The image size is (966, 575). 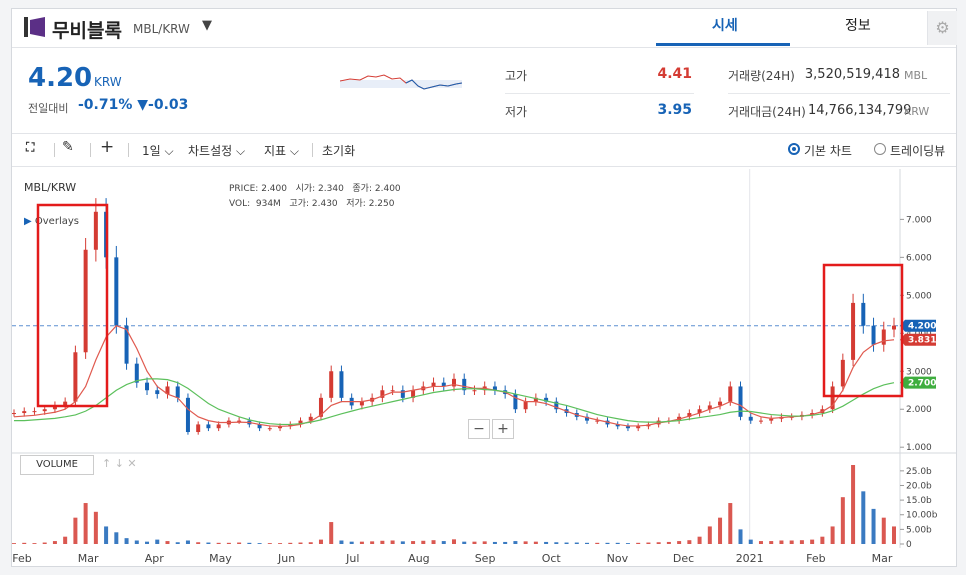 I want to click on reset-button: 초기화, so click(x=339, y=151).